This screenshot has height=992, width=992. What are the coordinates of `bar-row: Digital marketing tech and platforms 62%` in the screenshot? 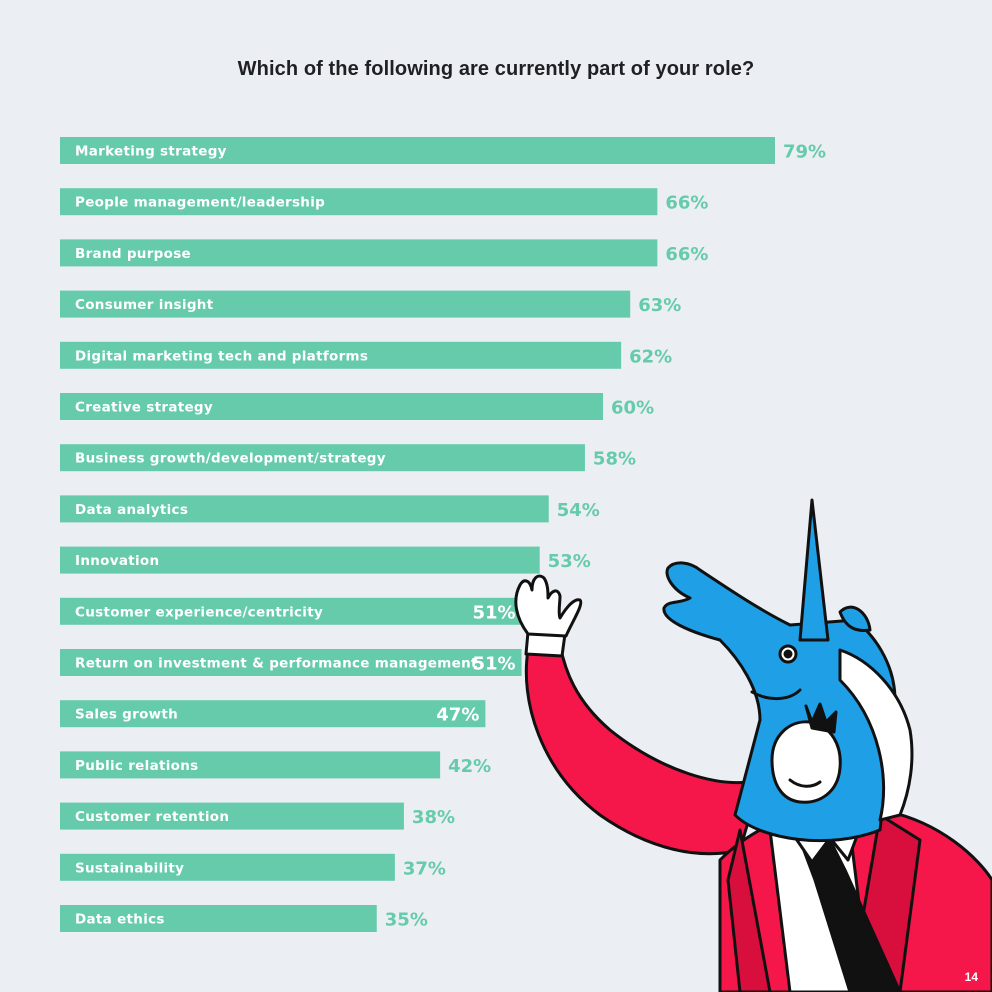 It's located at (366, 355).